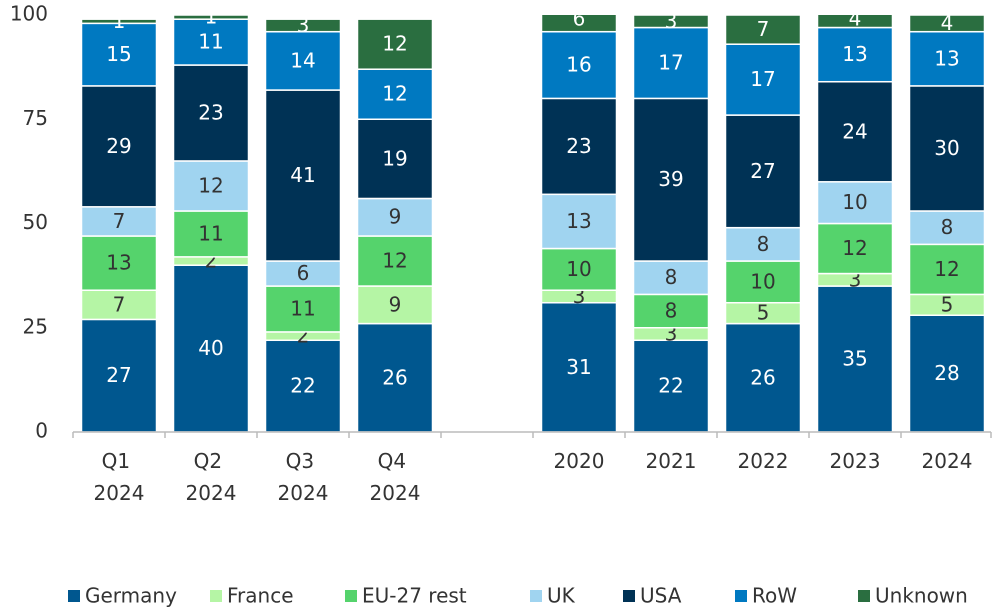  I want to click on y-tick-label: 0, so click(41, 431).